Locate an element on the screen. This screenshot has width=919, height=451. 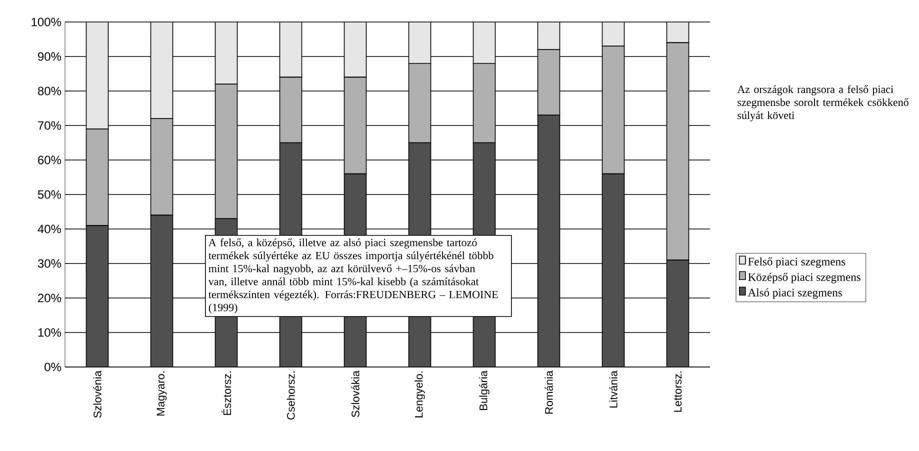
y-tick-label: 60% is located at coordinates (50, 160).